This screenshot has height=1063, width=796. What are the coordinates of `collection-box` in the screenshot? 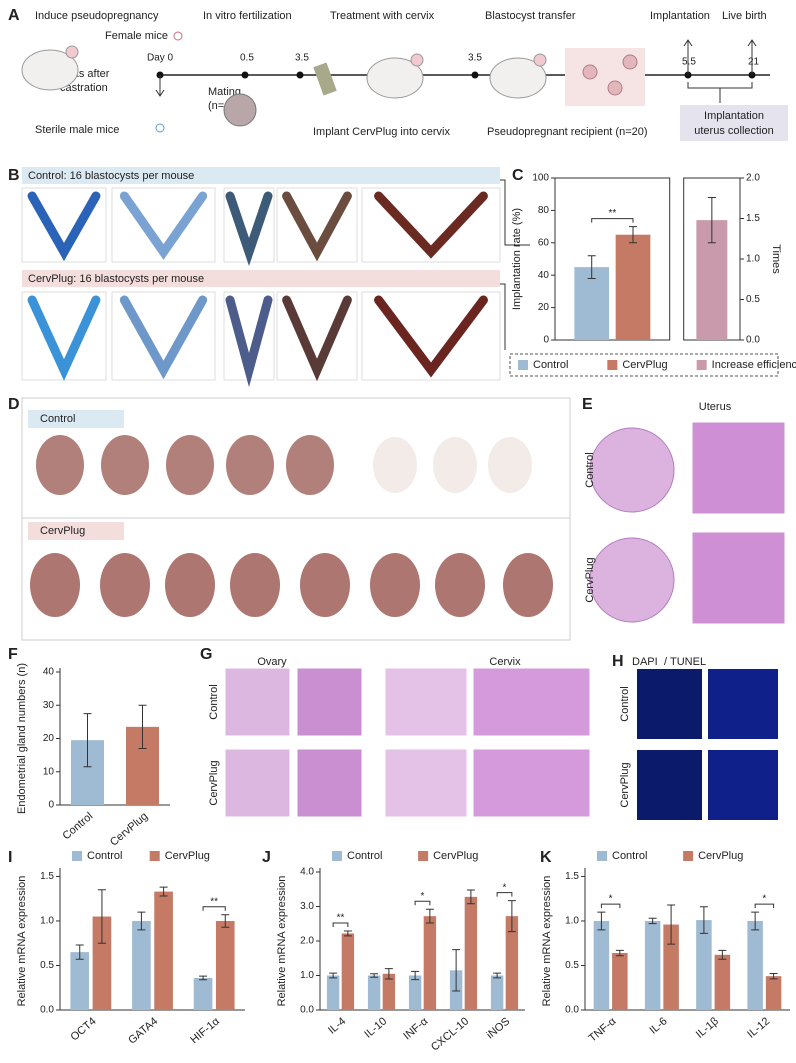 It's located at (734, 123).